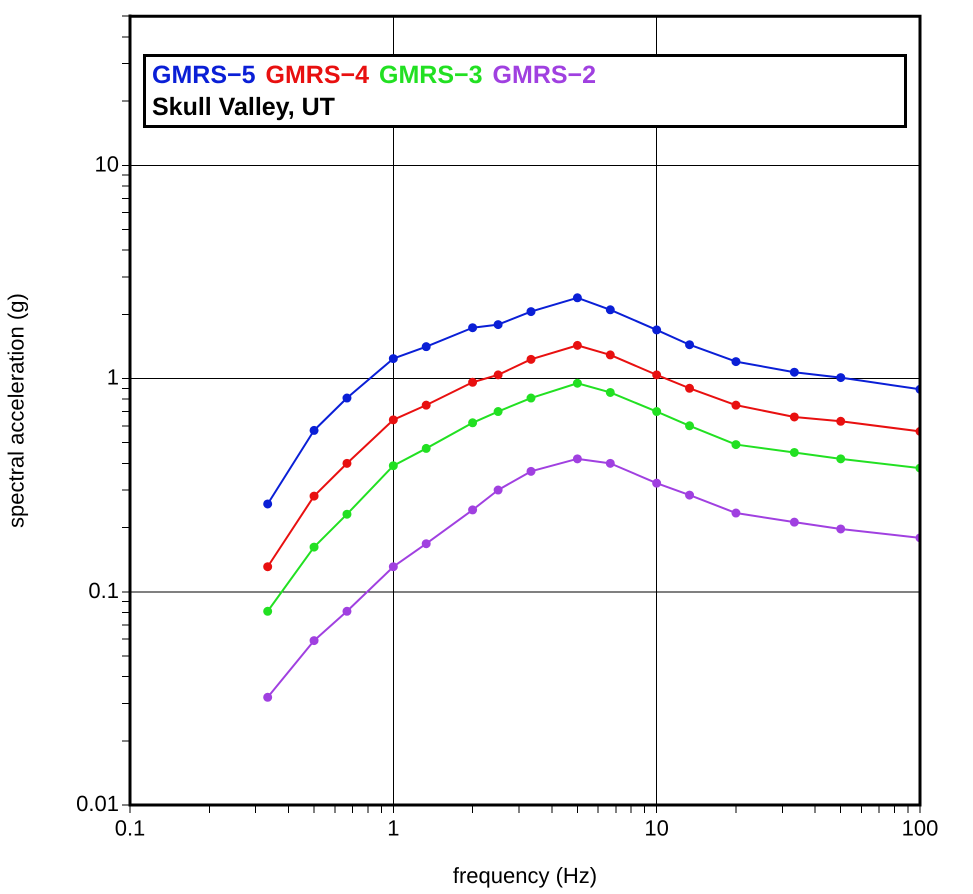 The width and height of the screenshot is (973, 894). Describe the element at coordinates (525, 875) in the screenshot. I see `x-axis-title: frequency (Hz)` at that location.